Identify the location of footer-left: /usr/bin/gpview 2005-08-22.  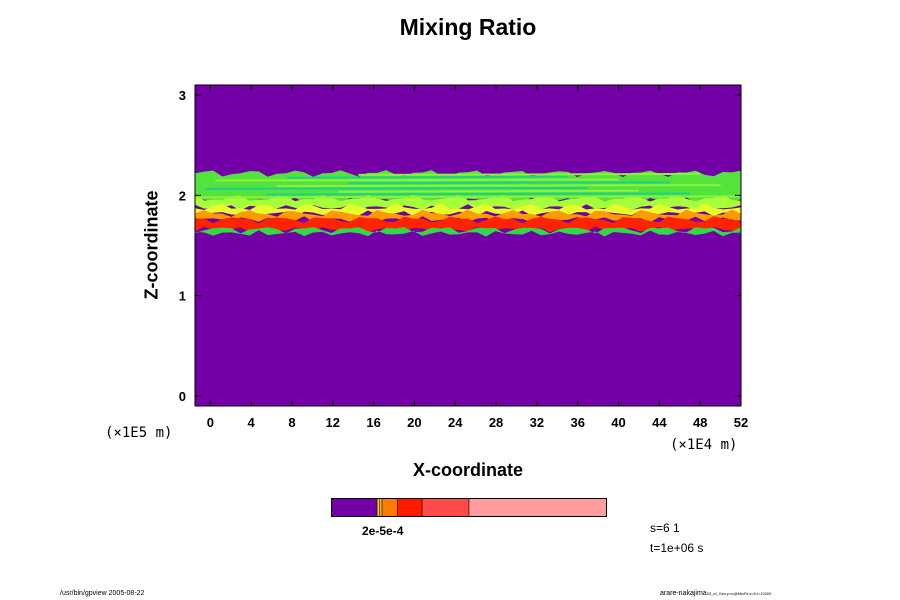
(102, 593).